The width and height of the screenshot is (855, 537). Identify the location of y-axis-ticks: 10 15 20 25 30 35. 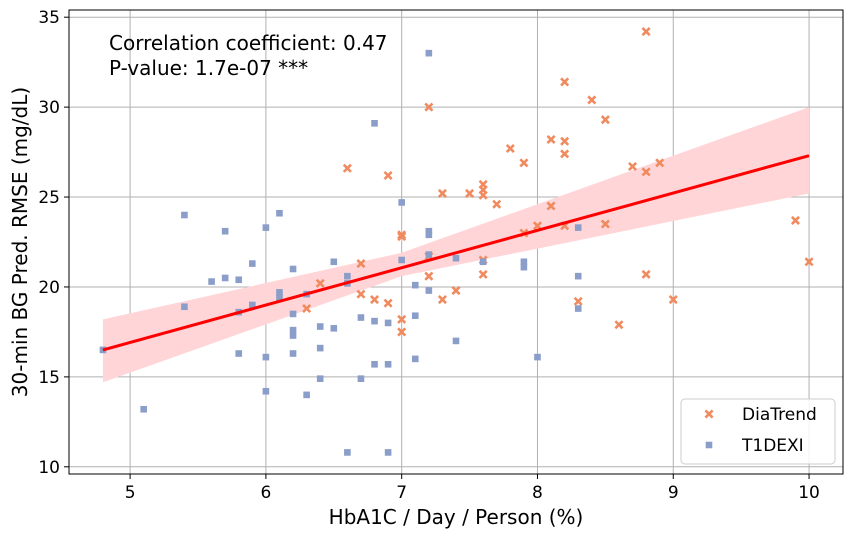
(53, 243).